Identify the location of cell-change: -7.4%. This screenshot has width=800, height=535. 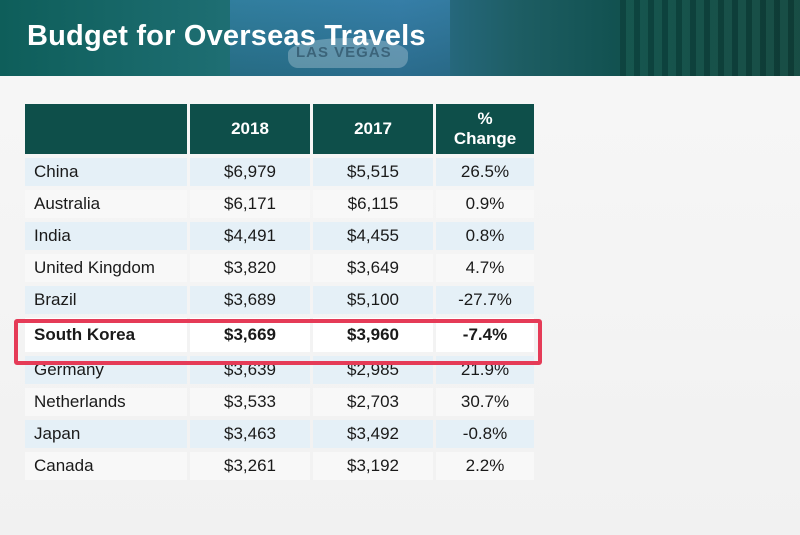
(485, 335).